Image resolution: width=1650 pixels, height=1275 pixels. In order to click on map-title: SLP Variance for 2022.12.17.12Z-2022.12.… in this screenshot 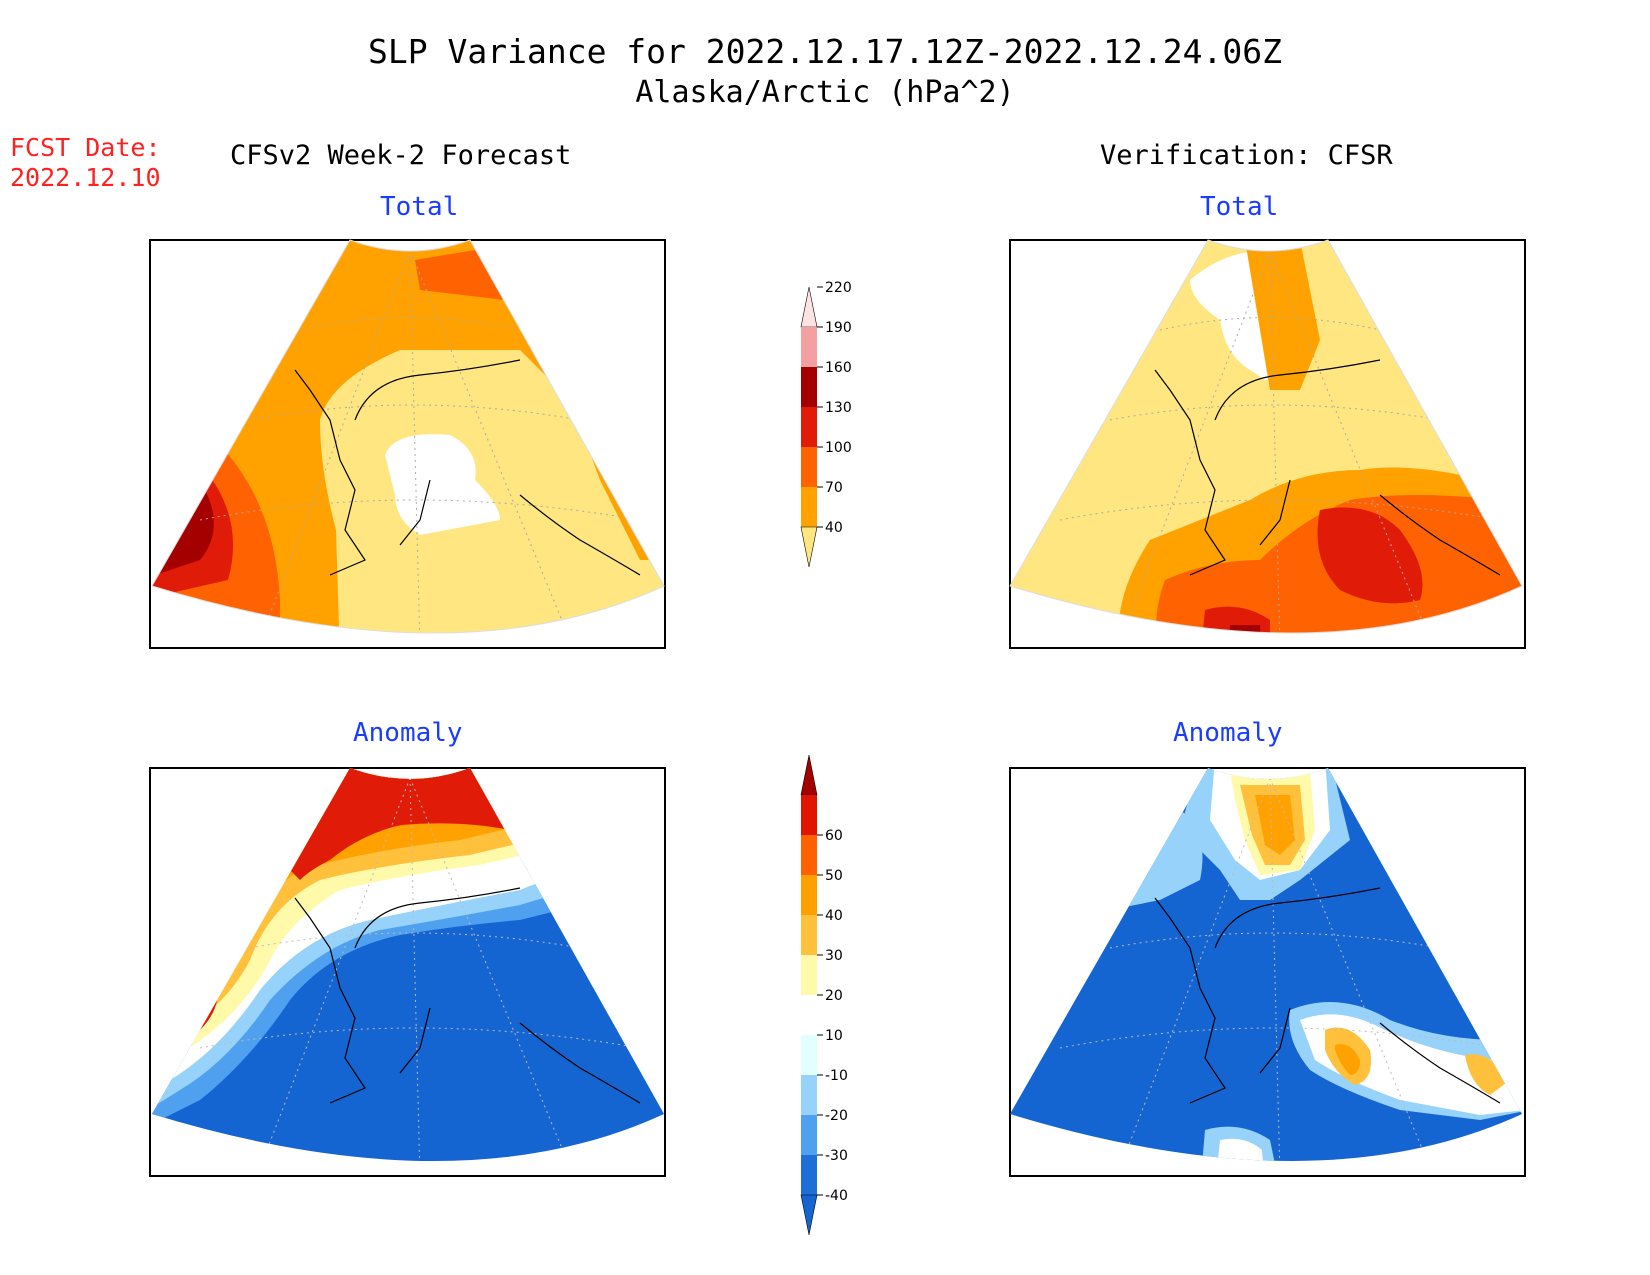, I will do `click(825, 51)`.